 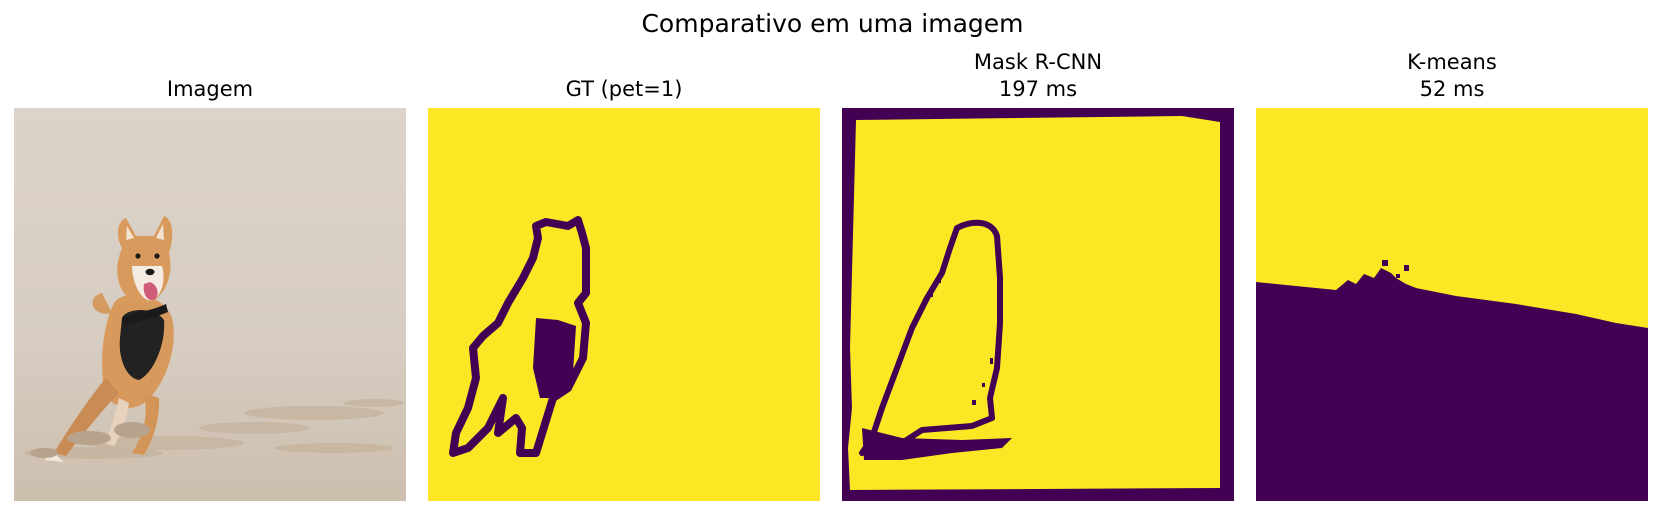 I want to click on dog, so click(x=109, y=339).